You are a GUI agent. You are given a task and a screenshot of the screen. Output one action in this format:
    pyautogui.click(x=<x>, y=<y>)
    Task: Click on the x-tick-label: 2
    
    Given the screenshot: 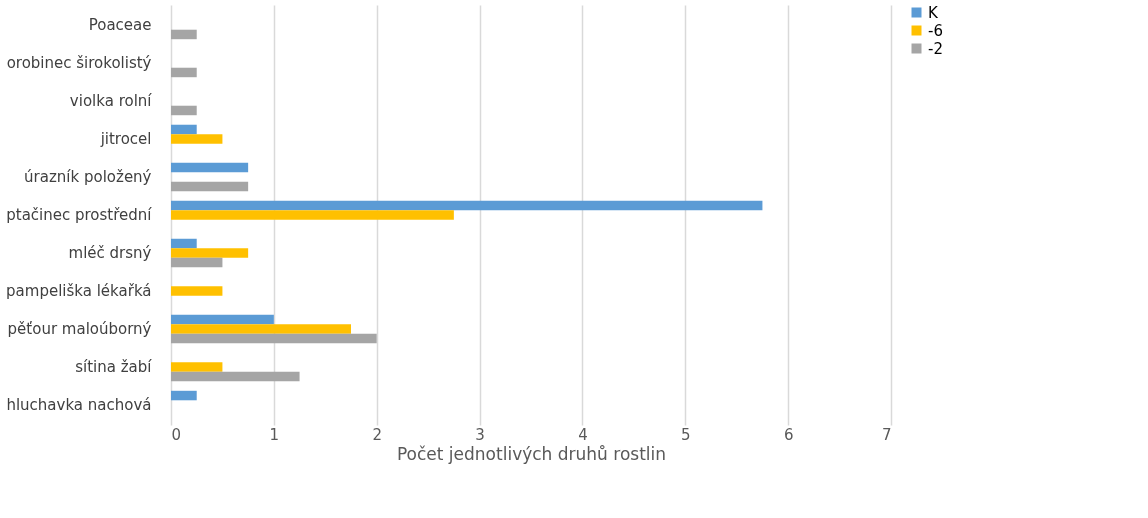 What is the action you would take?
    pyautogui.click(x=377, y=434)
    